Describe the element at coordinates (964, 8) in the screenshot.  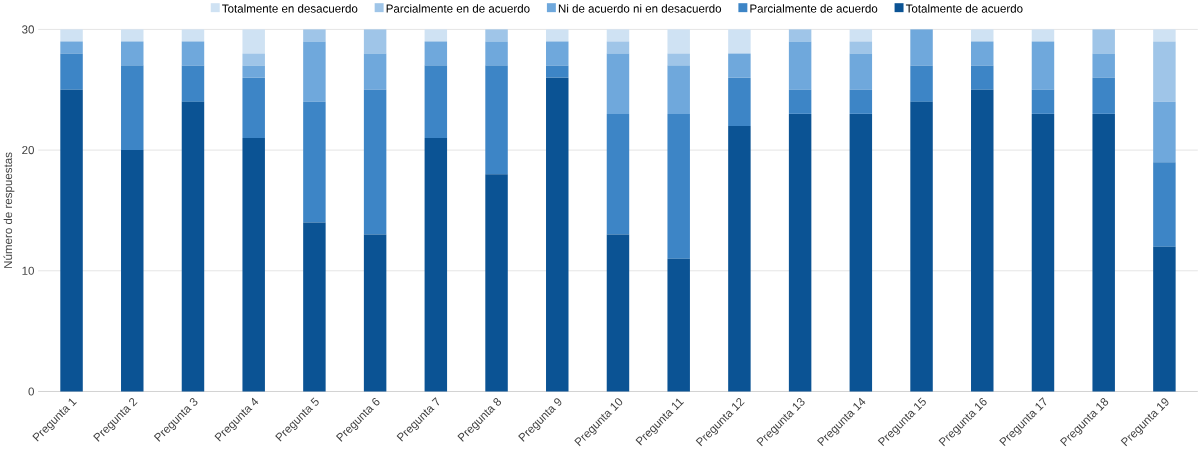
I see `legend-label: Totalmente de acuerdo` at that location.